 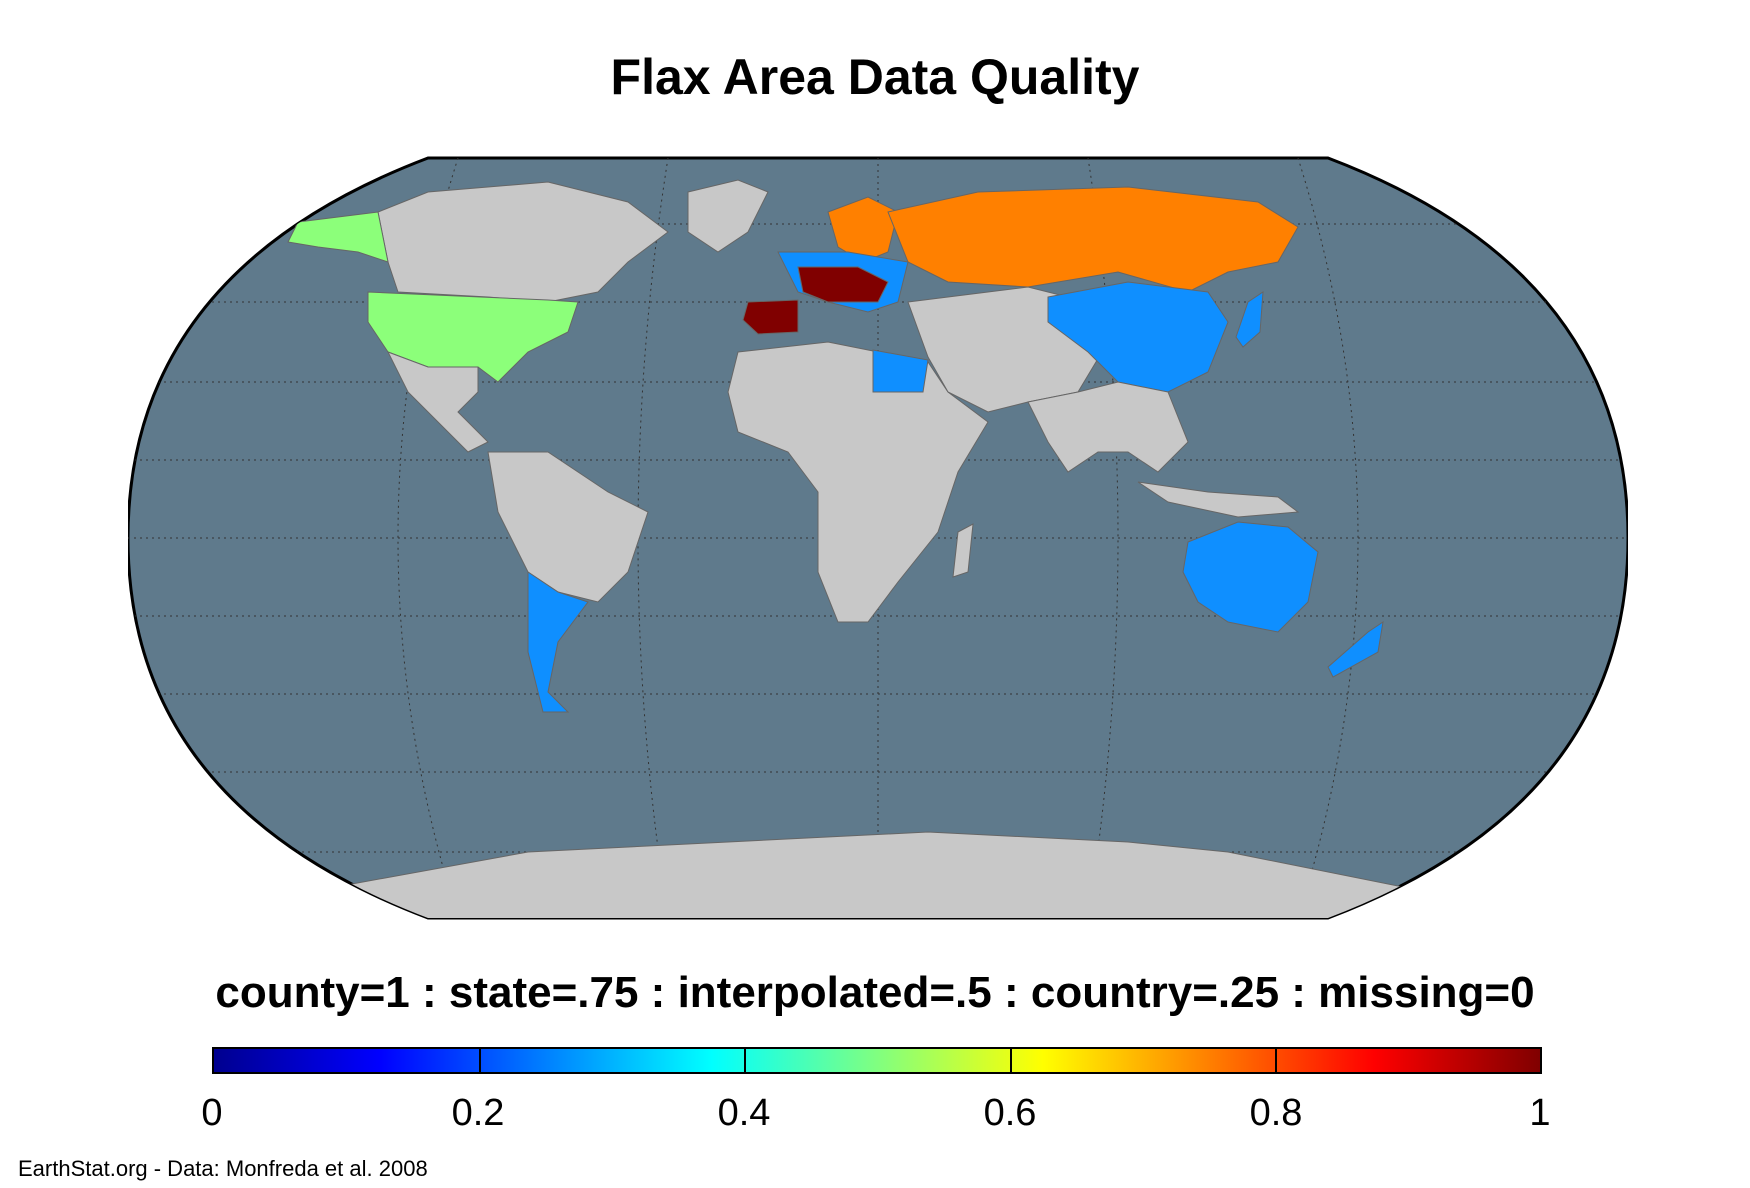 What do you see at coordinates (1276, 1113) in the screenshot?
I see `colorbar-tick-label-4: 0.8` at bounding box center [1276, 1113].